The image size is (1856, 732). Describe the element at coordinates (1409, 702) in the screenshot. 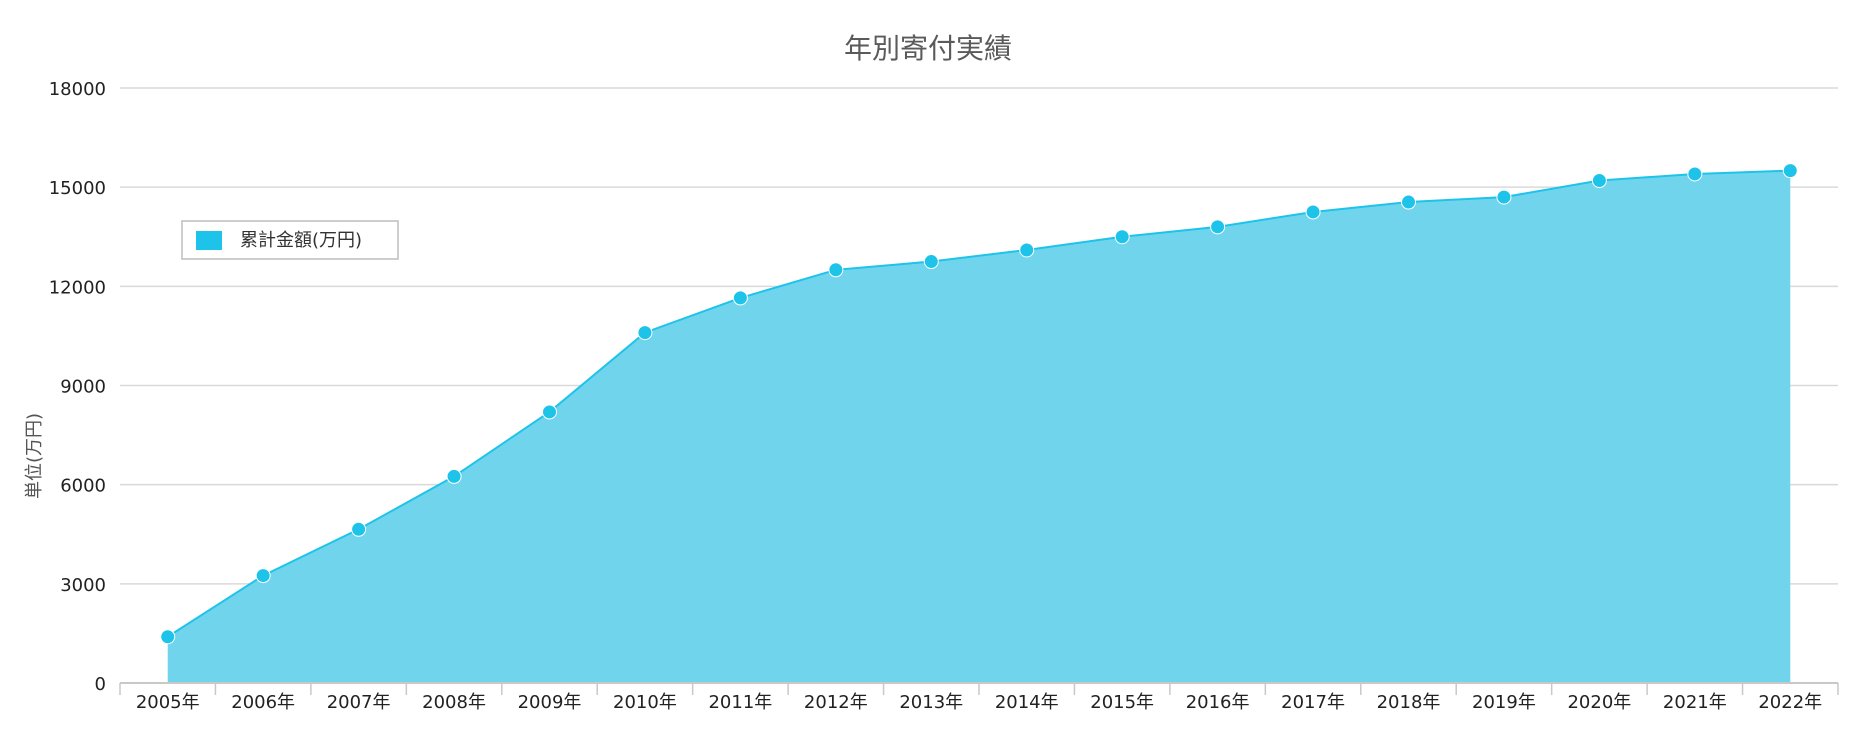

I see `x-tick-label: 2018年` at that location.